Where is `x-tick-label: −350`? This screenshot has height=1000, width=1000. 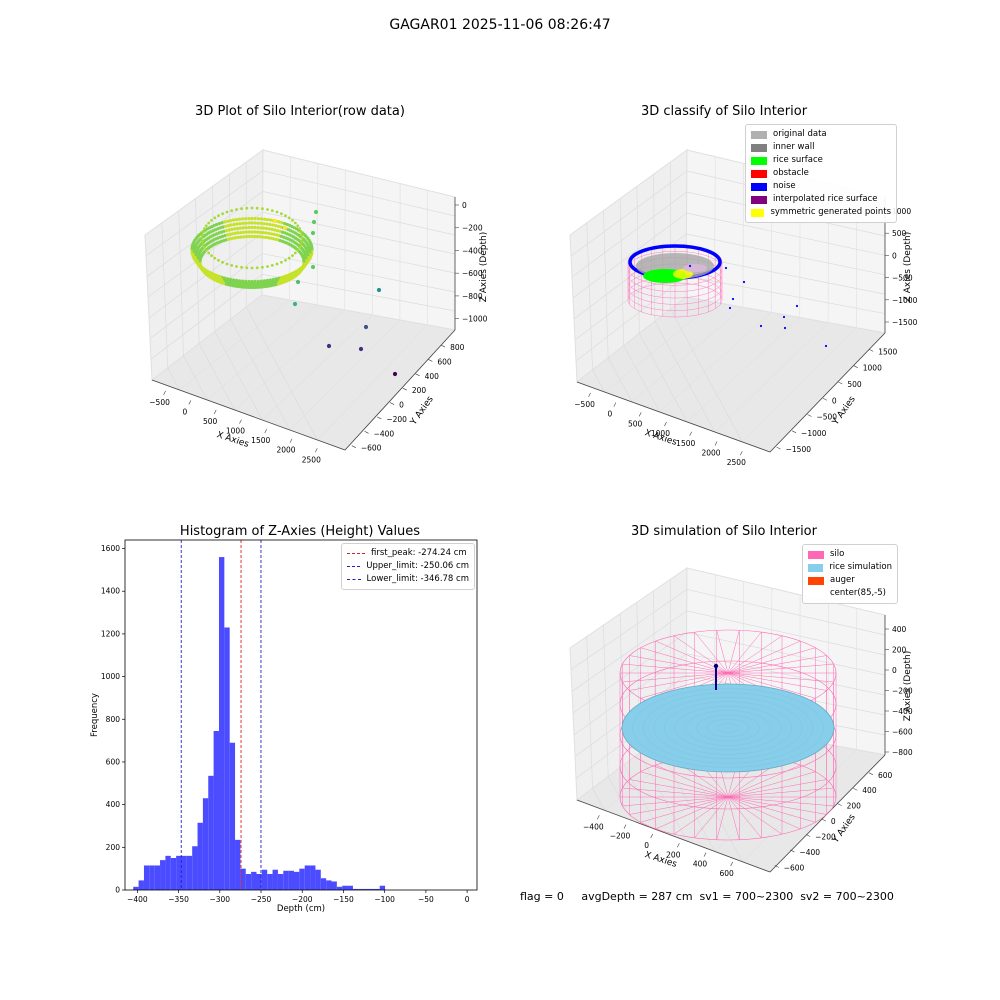
x-tick-label: −350 is located at coordinates (178, 899).